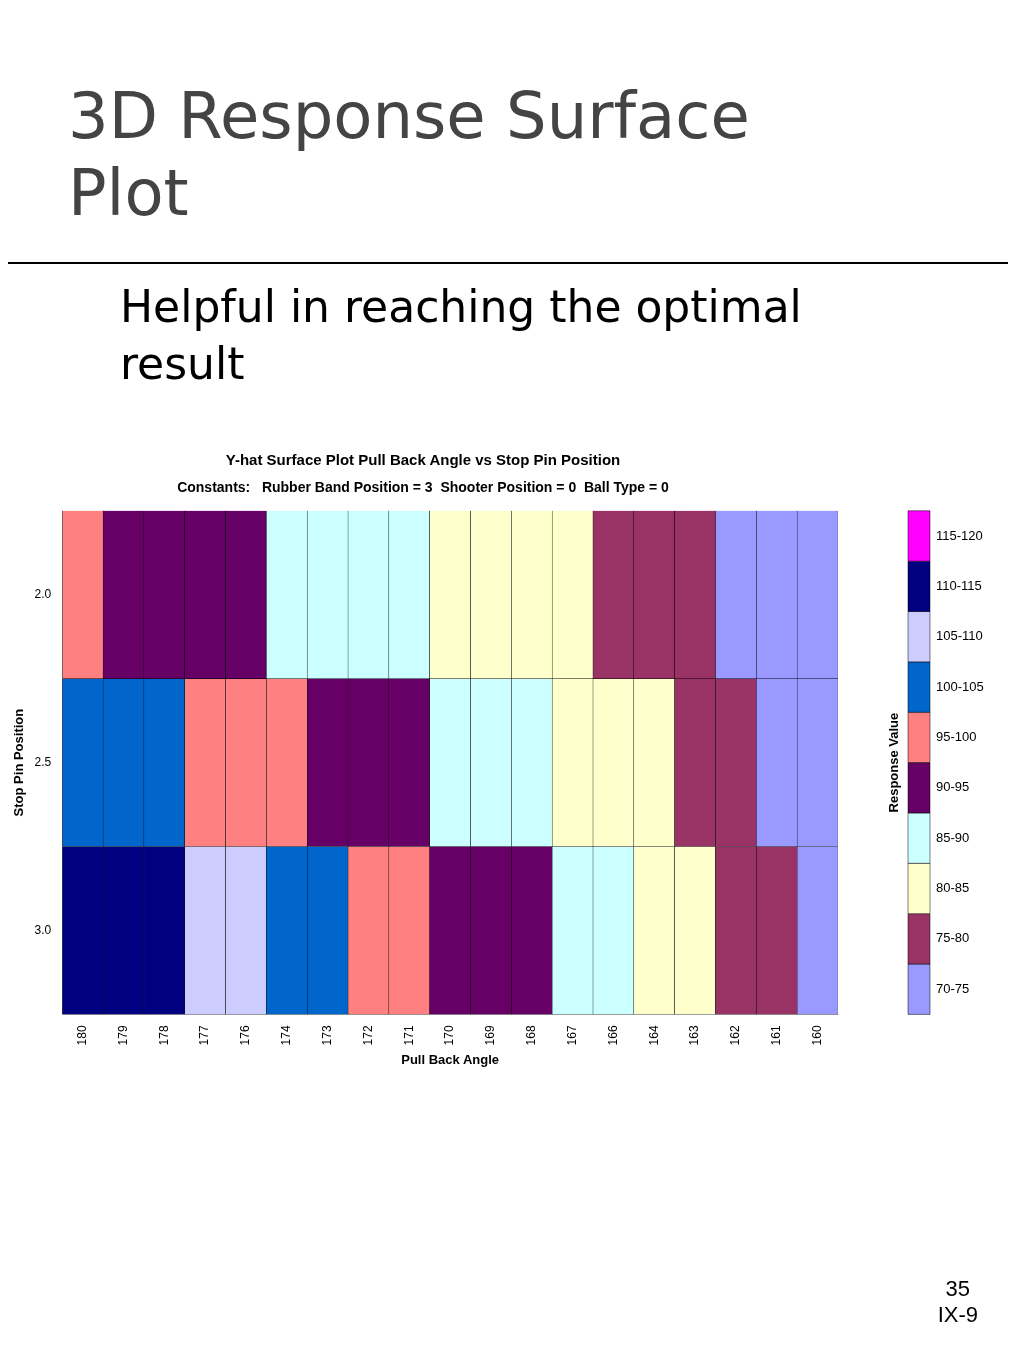 The height and width of the screenshot is (1365, 1024). What do you see at coordinates (953, 988) in the screenshot?
I see `color-bar-label: 70-75` at bounding box center [953, 988].